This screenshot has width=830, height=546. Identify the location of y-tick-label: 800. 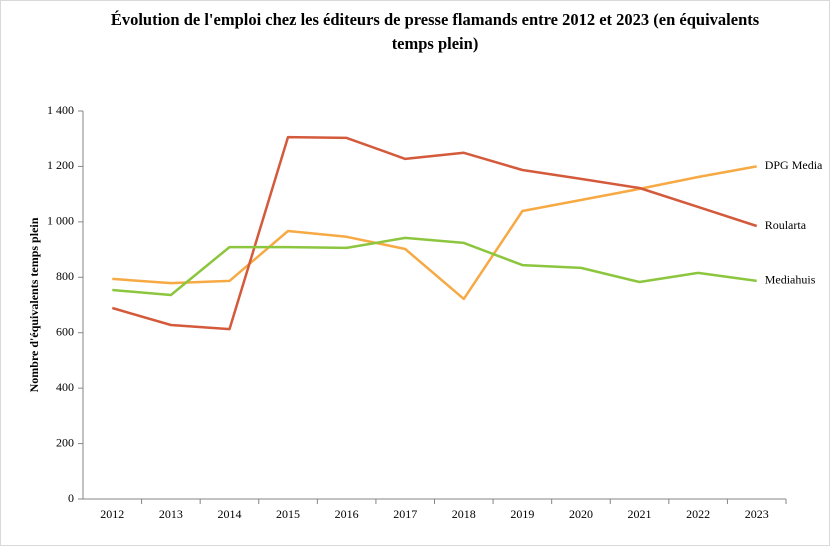
(65, 276).